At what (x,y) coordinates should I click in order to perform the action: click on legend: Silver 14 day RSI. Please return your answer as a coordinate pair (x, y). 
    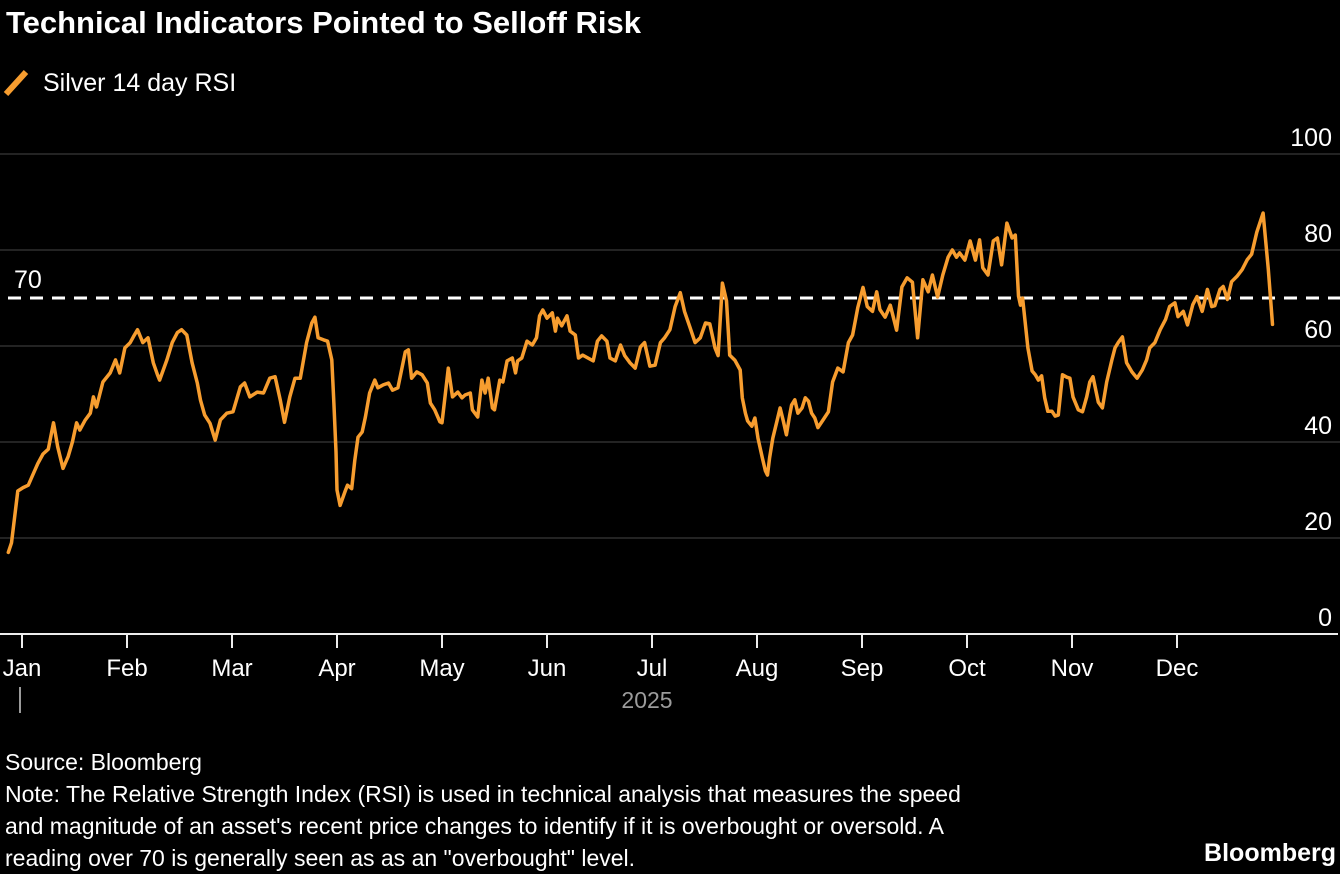
    Looking at the image, I should click on (119, 83).